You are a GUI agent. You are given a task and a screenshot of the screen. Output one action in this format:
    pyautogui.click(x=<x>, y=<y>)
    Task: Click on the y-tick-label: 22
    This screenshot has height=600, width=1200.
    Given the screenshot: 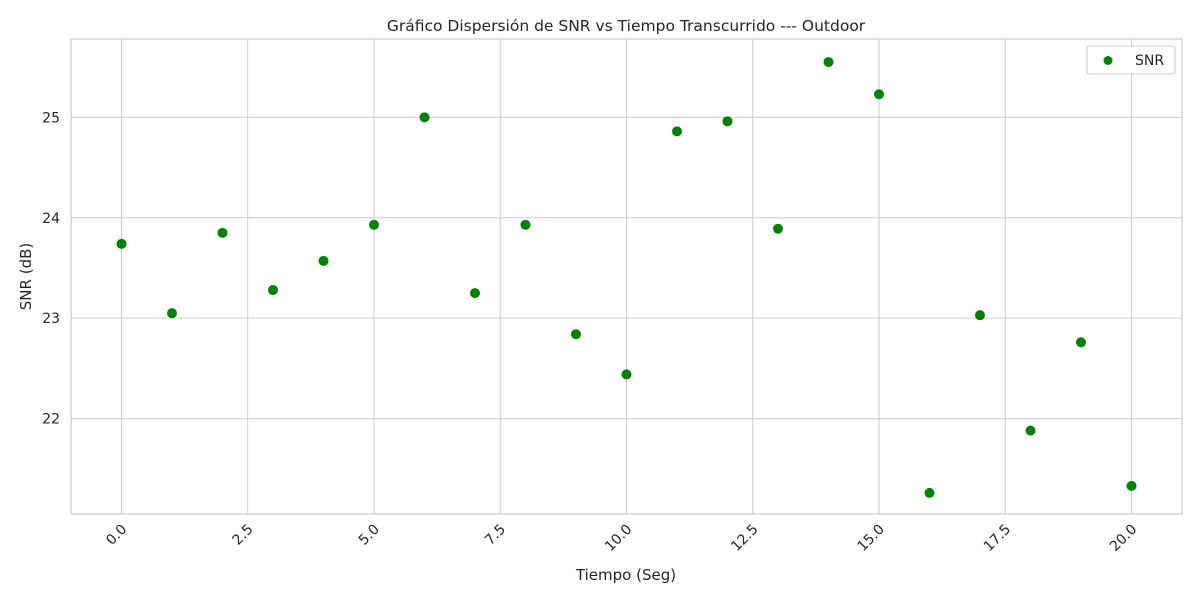 What is the action you would take?
    pyautogui.click(x=51, y=420)
    